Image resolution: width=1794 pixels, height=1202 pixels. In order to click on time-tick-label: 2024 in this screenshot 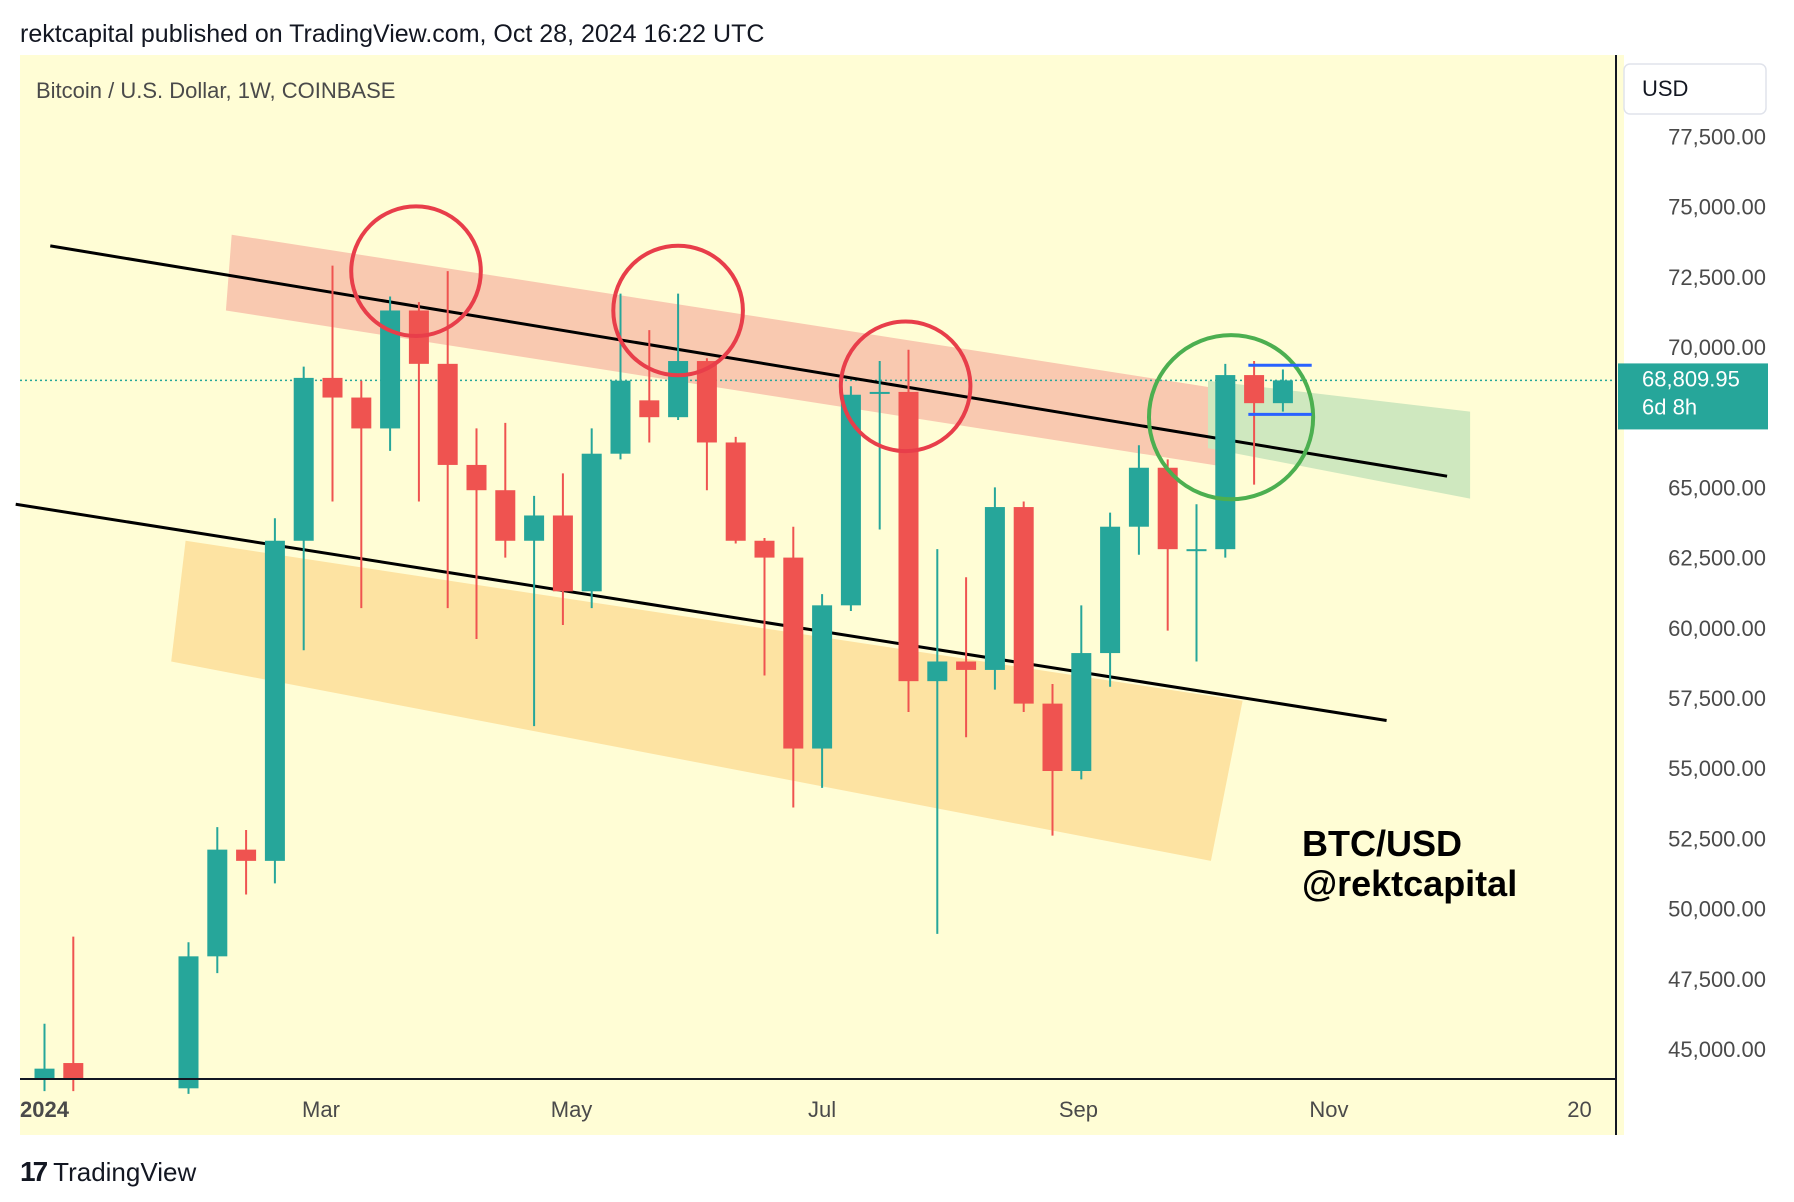, I will do `click(45, 1109)`.